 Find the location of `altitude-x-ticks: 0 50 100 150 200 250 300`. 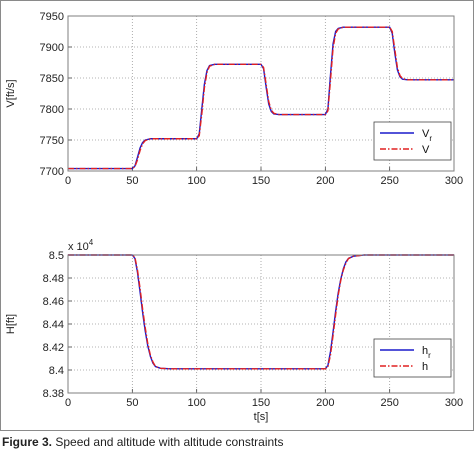

altitude-x-ticks: 0 50 100 150 200 250 300 is located at coordinates (264, 399).